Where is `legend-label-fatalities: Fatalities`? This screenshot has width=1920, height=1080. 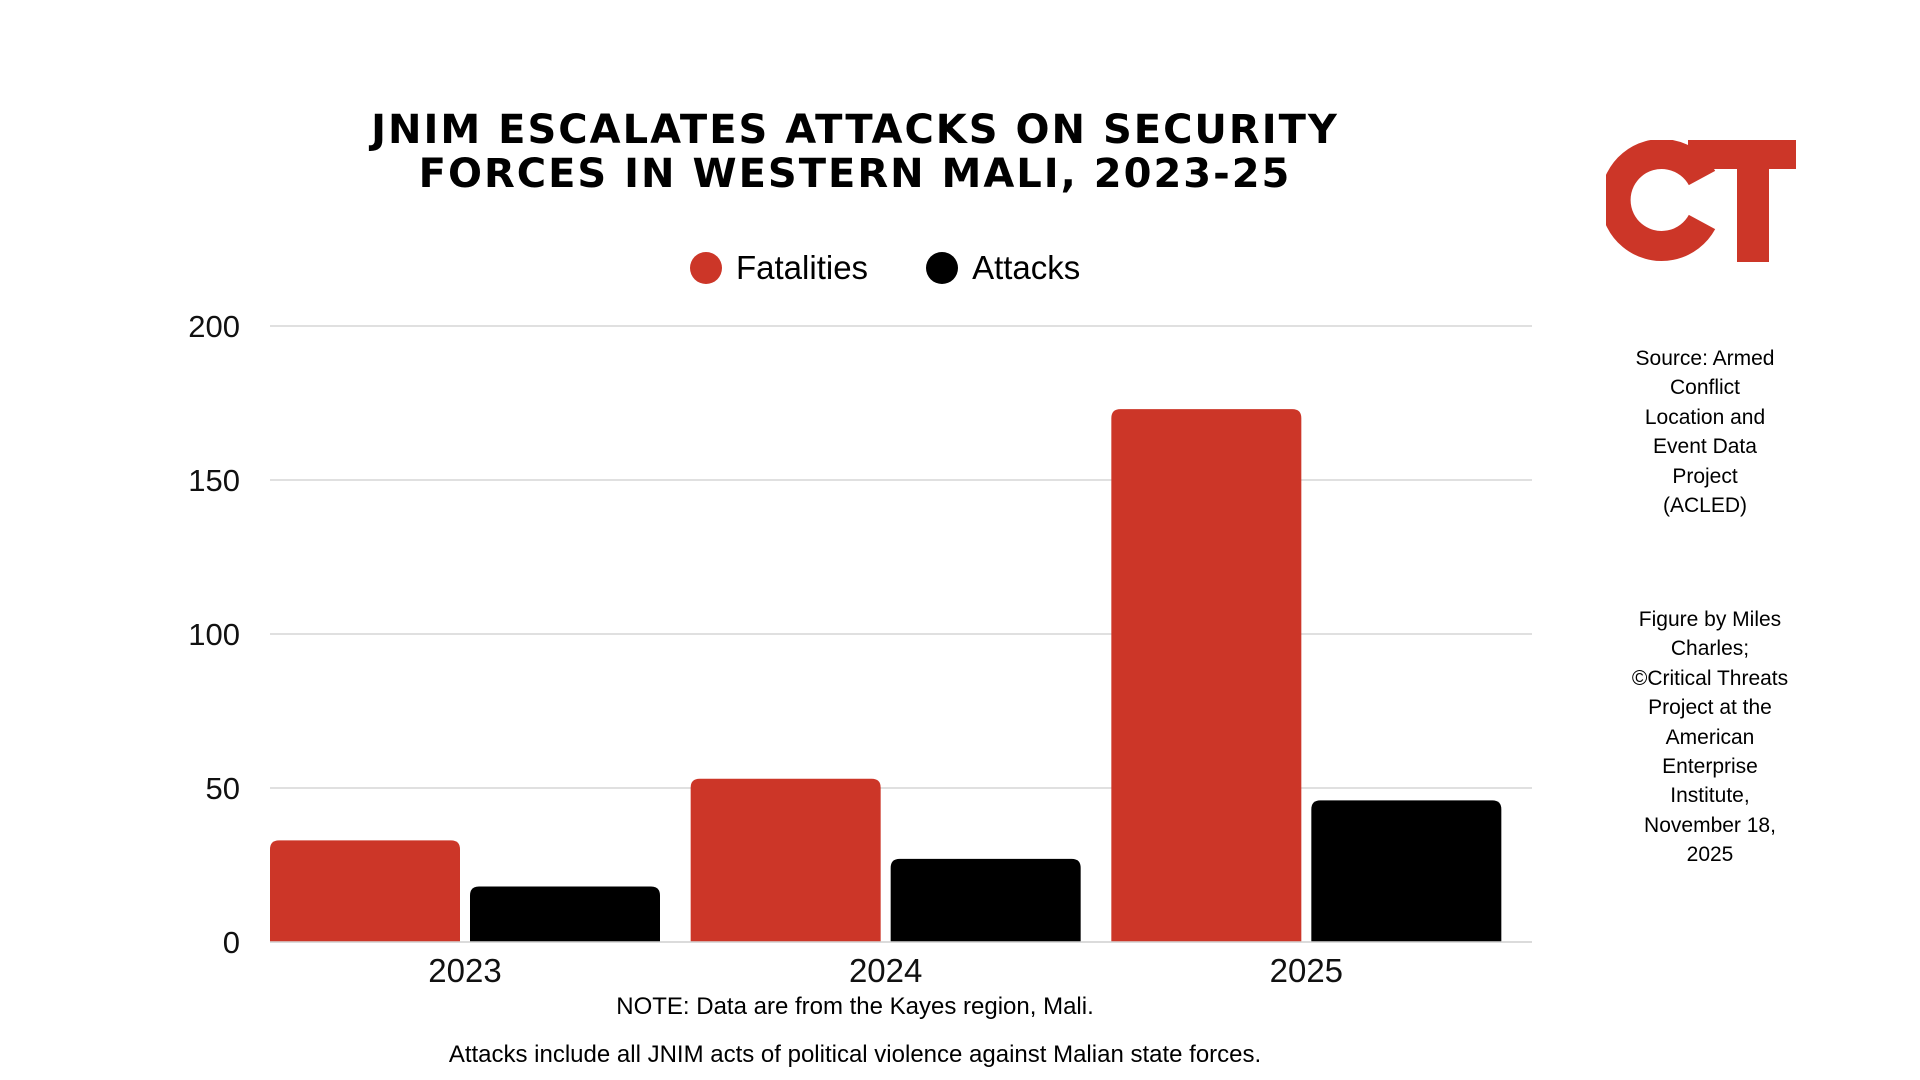 legend-label-fatalities: Fatalities is located at coordinates (802, 267).